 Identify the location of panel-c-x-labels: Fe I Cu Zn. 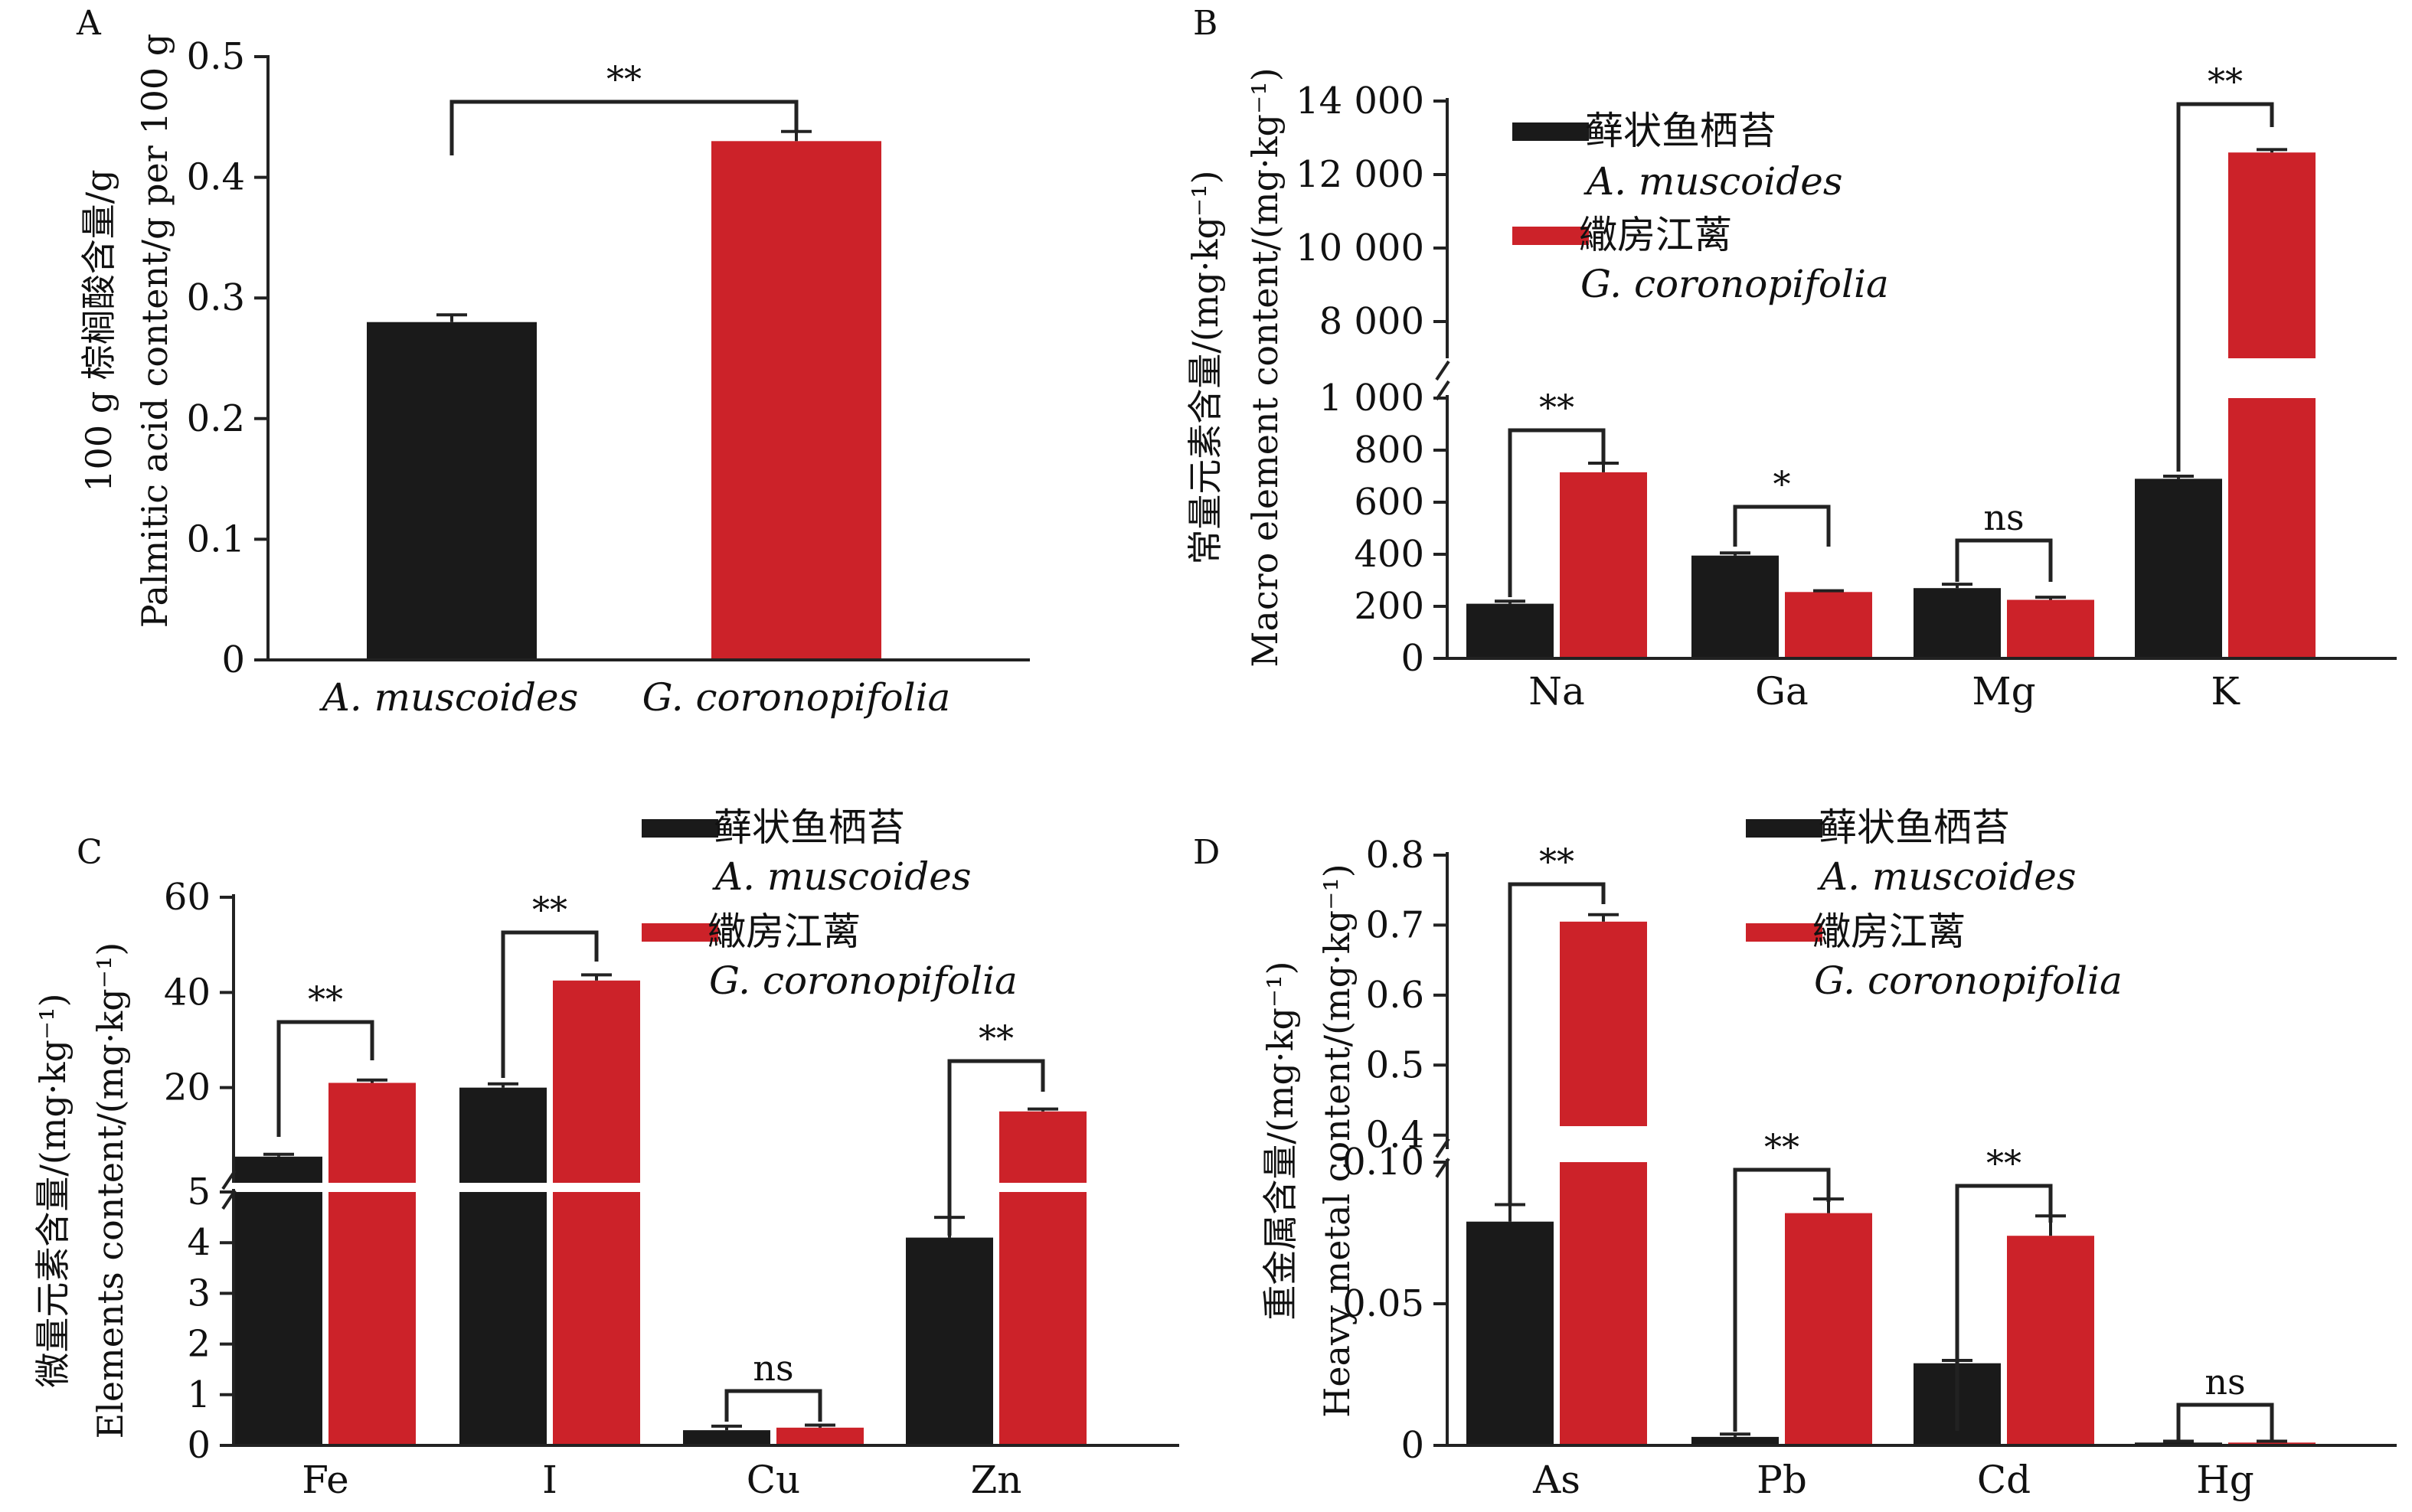
(661, 1480).